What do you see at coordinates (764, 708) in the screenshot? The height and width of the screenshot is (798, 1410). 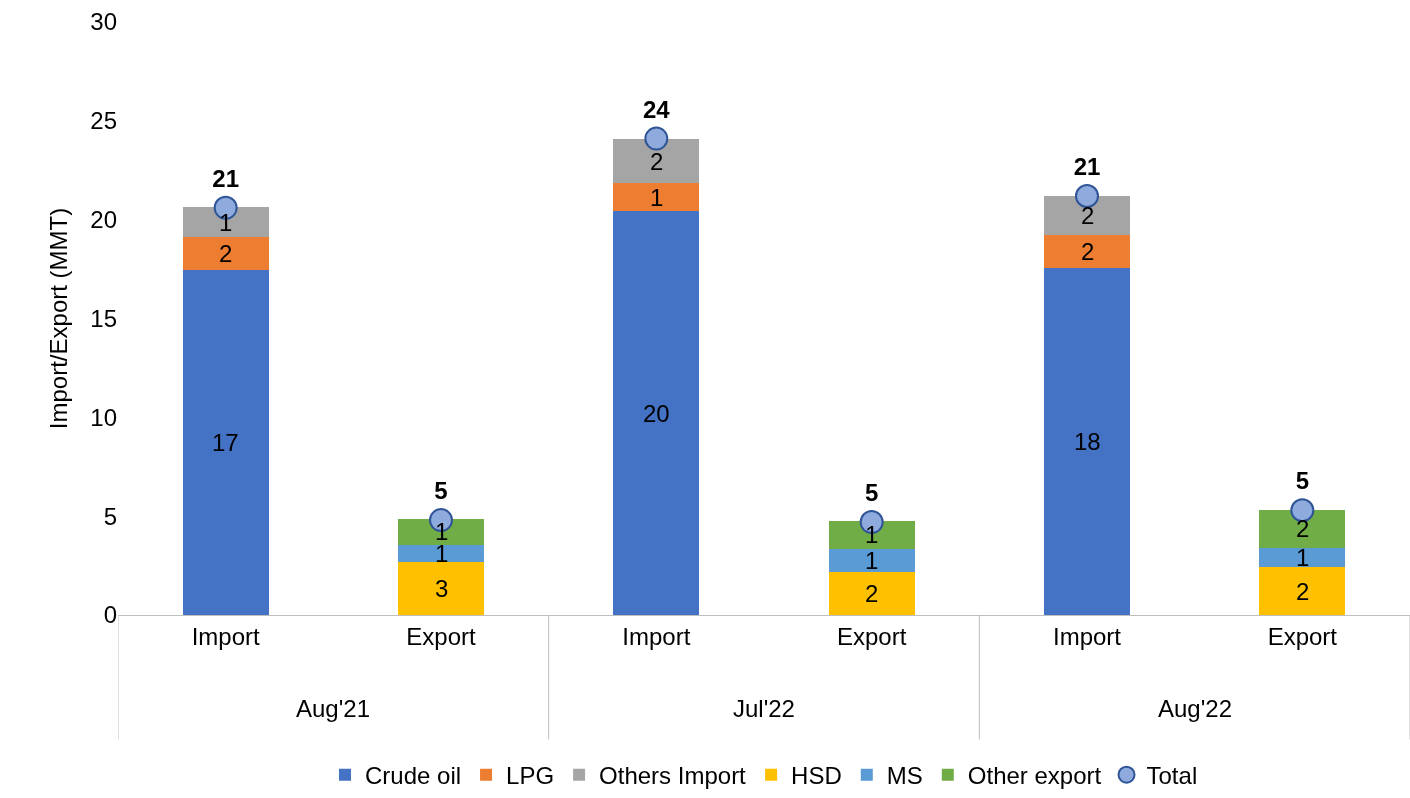 I see `text: Jul'22` at bounding box center [764, 708].